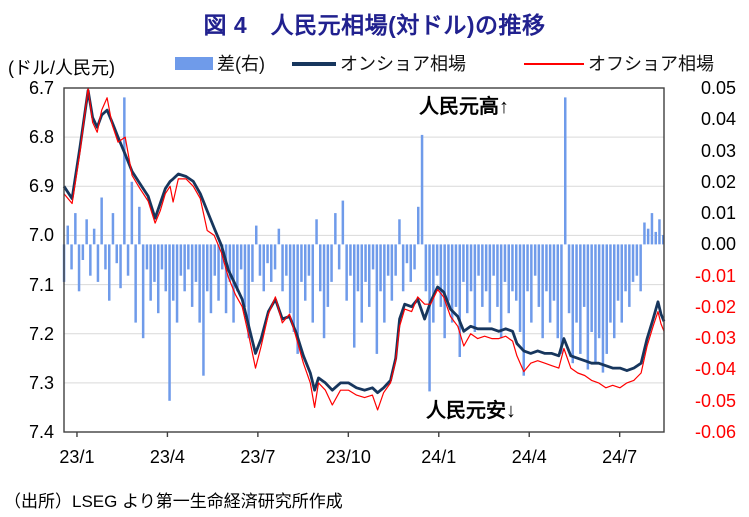 This screenshot has width=749, height=517. I want to click on y-axis-left-tick-label: 7.3, so click(41, 382).